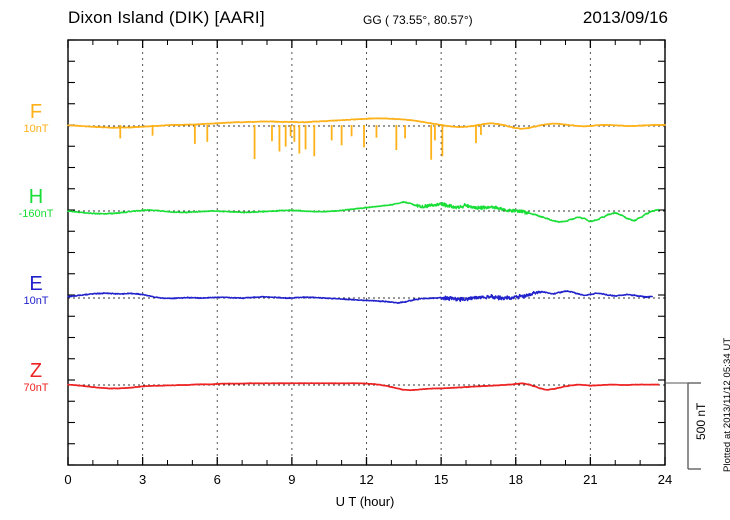 Image resolution: width=730 pixels, height=520 pixels. What do you see at coordinates (68, 479) in the screenshot?
I see `x-tick-label-0: 0` at bounding box center [68, 479].